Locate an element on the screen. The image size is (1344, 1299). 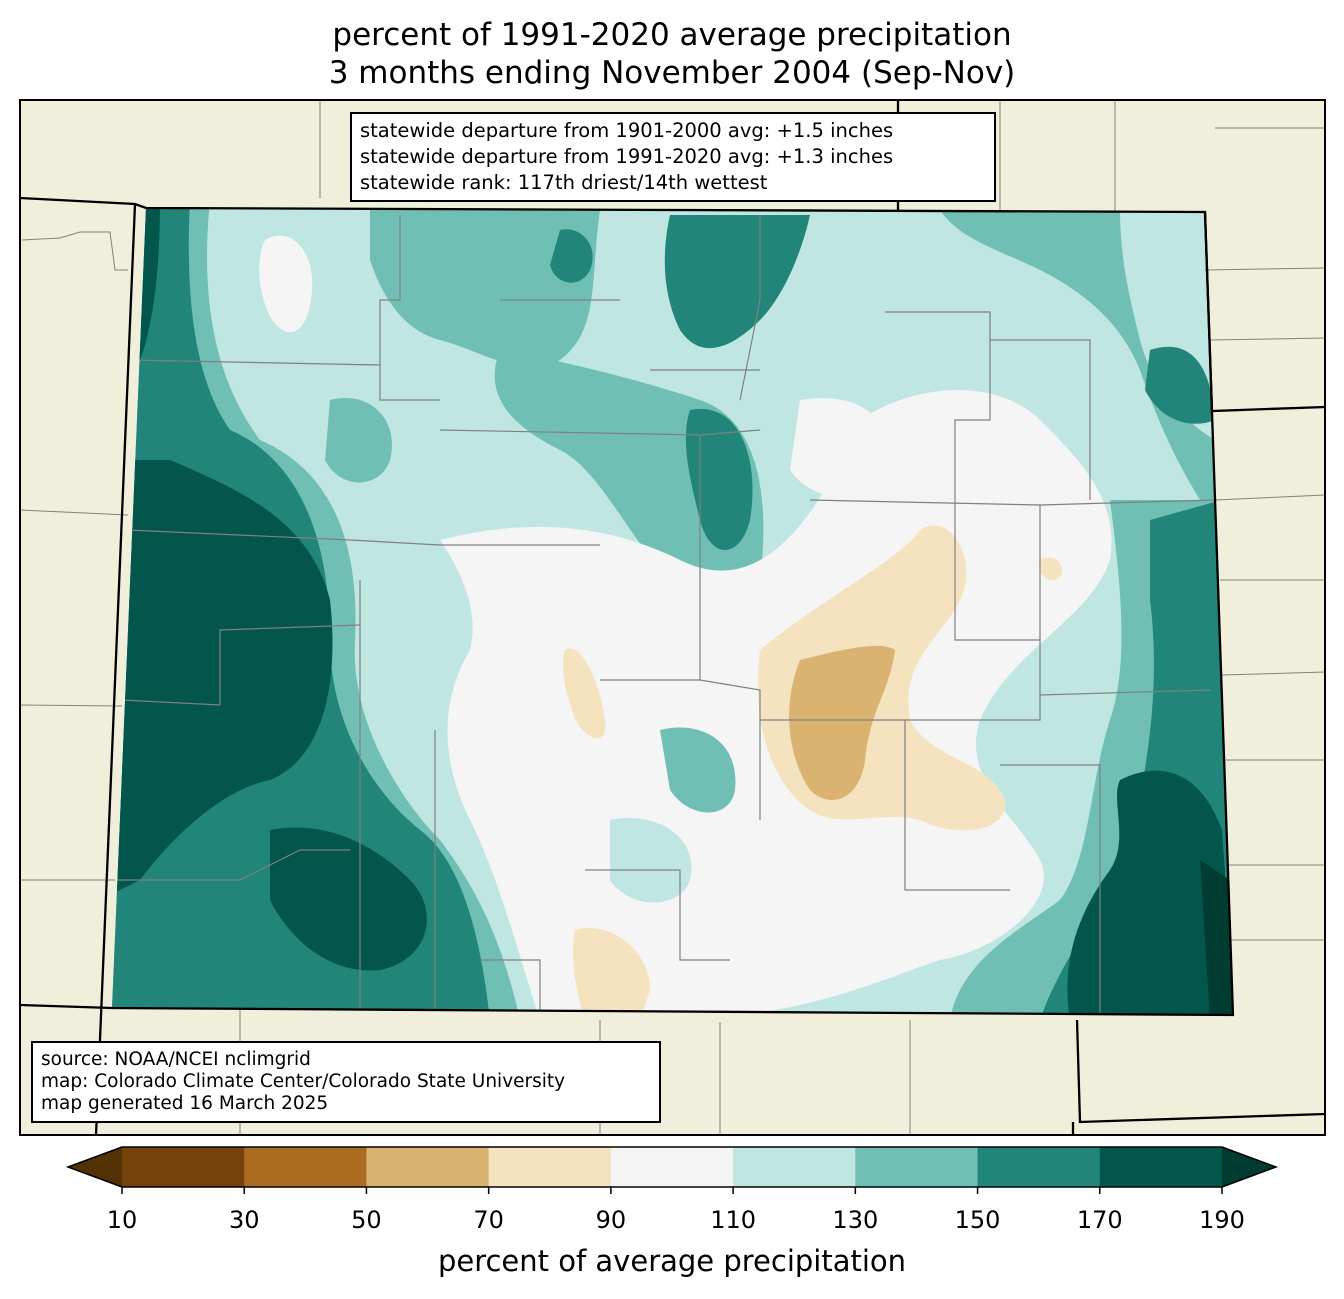
colorbar-label: percent of average precipitation is located at coordinates (672, 1261).